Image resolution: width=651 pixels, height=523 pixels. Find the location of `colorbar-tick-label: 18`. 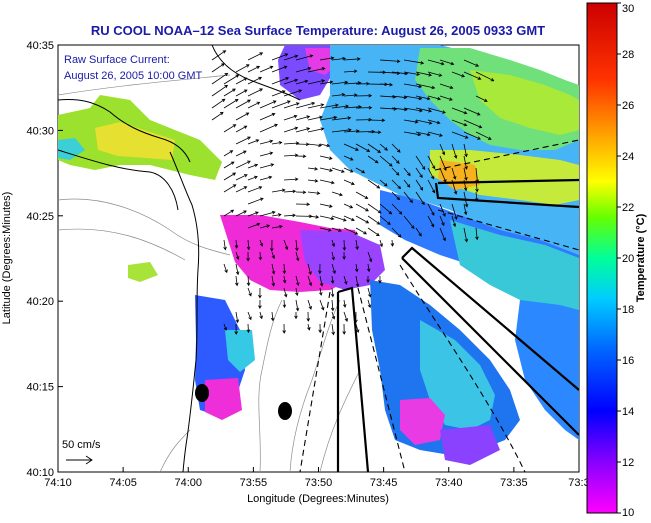

colorbar-tick-label: 18 is located at coordinates (628, 310).